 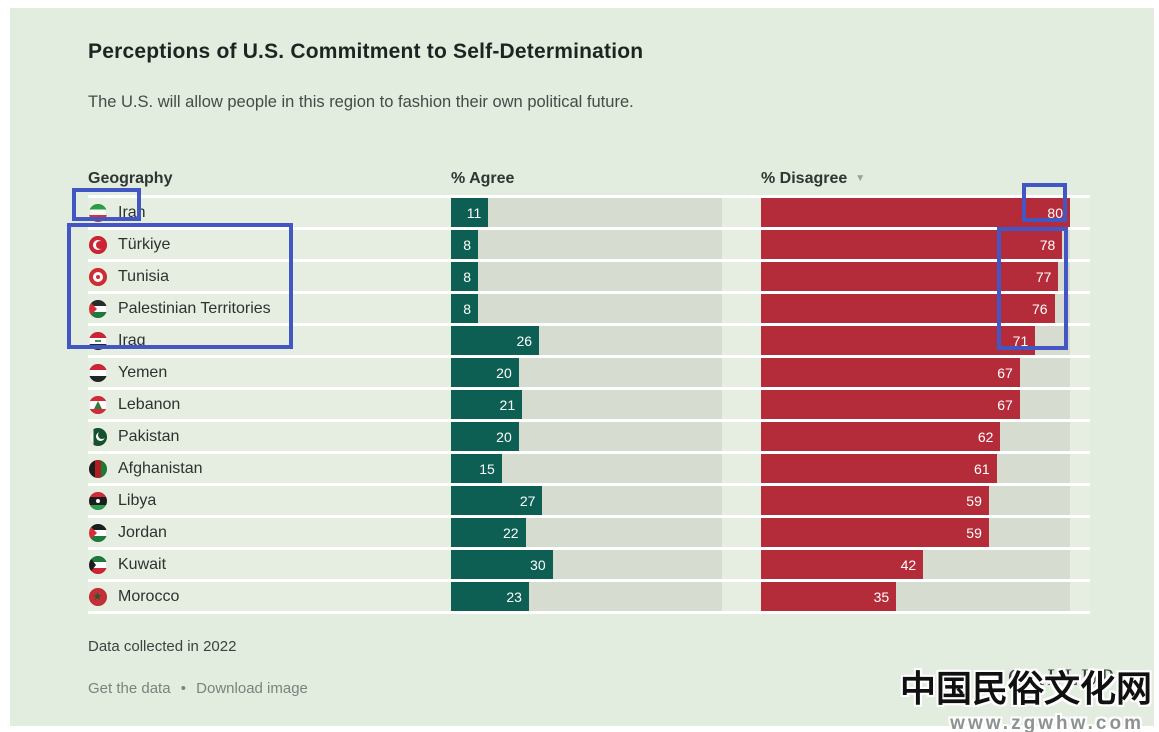 I want to click on country-label: Yemen, so click(x=143, y=372).